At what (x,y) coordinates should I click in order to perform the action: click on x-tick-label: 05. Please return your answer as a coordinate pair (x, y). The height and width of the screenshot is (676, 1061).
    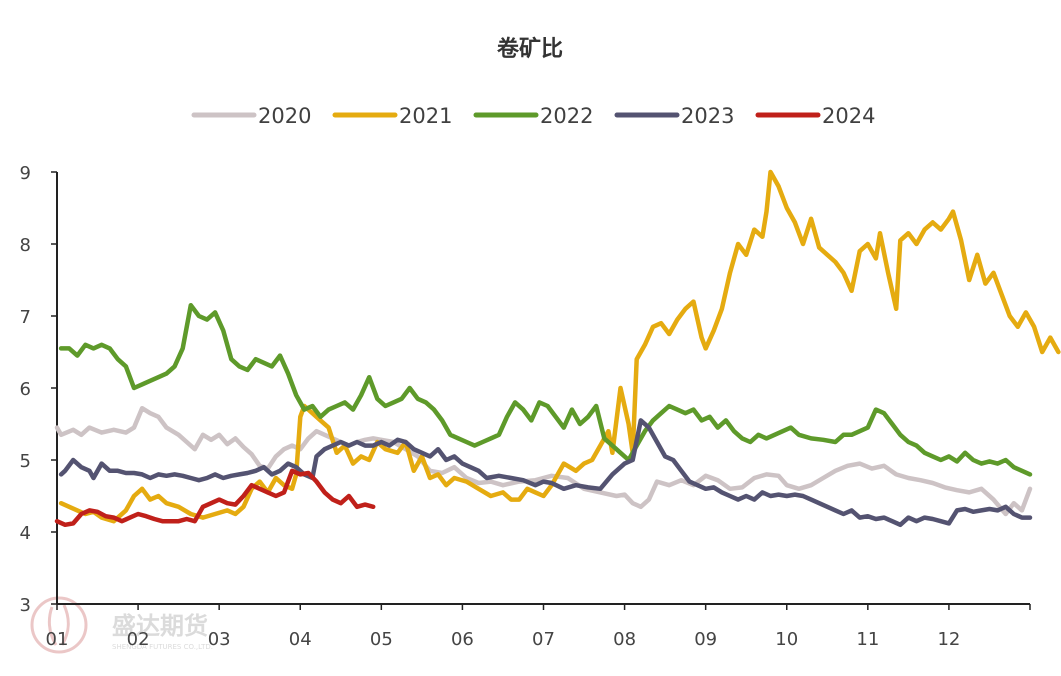
    Looking at the image, I should click on (381, 639).